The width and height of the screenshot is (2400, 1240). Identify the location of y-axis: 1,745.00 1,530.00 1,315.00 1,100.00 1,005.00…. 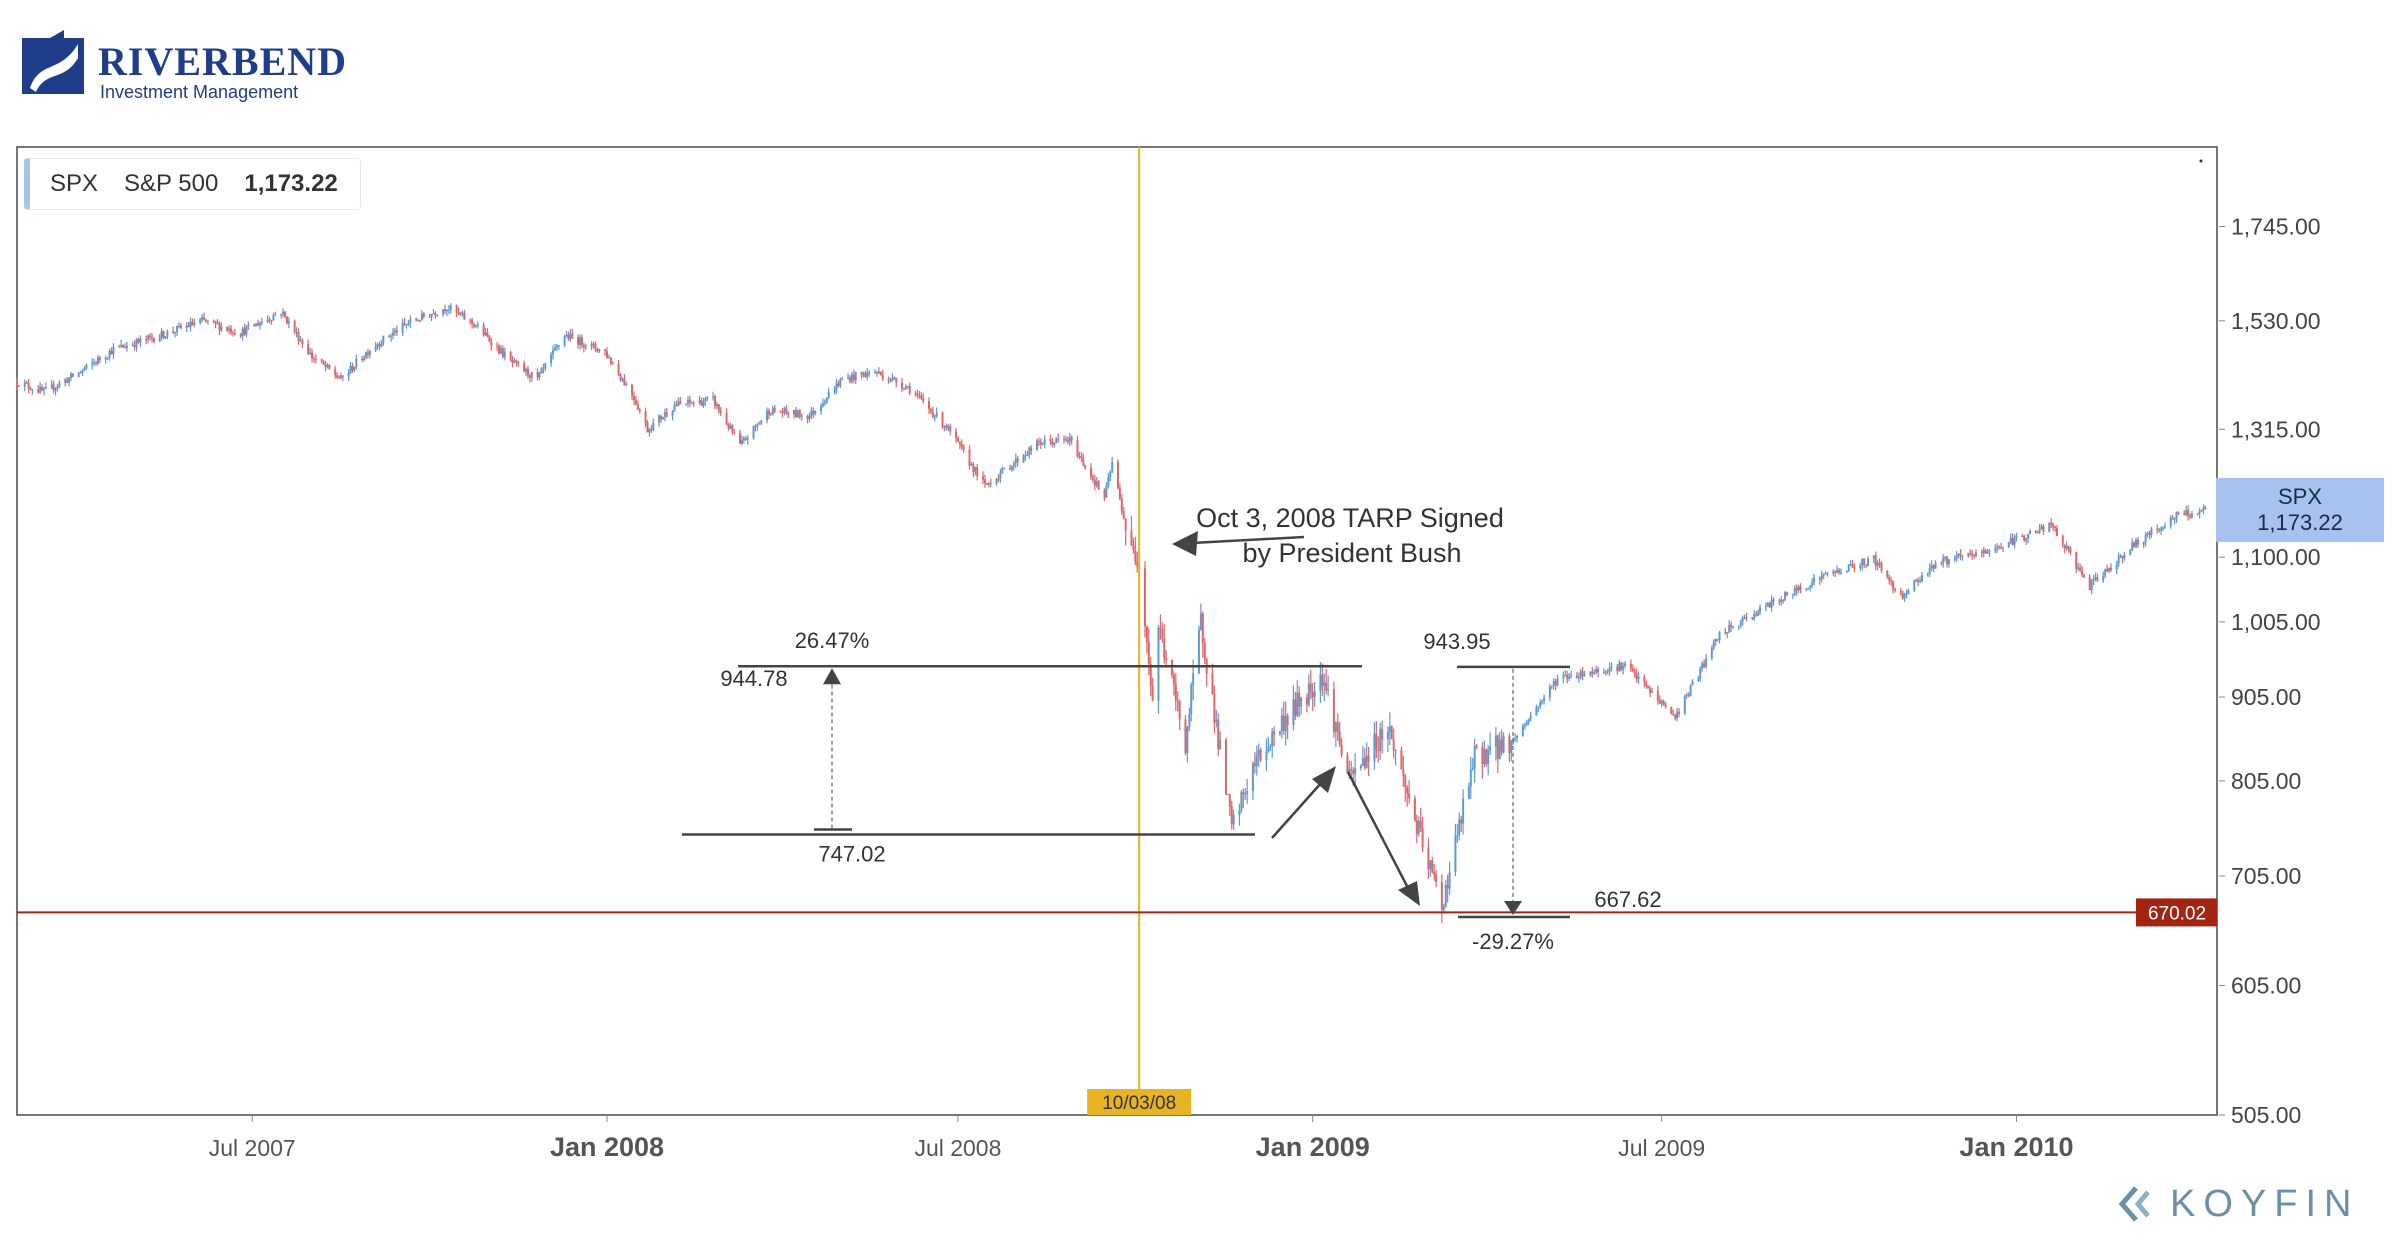
(2270, 671).